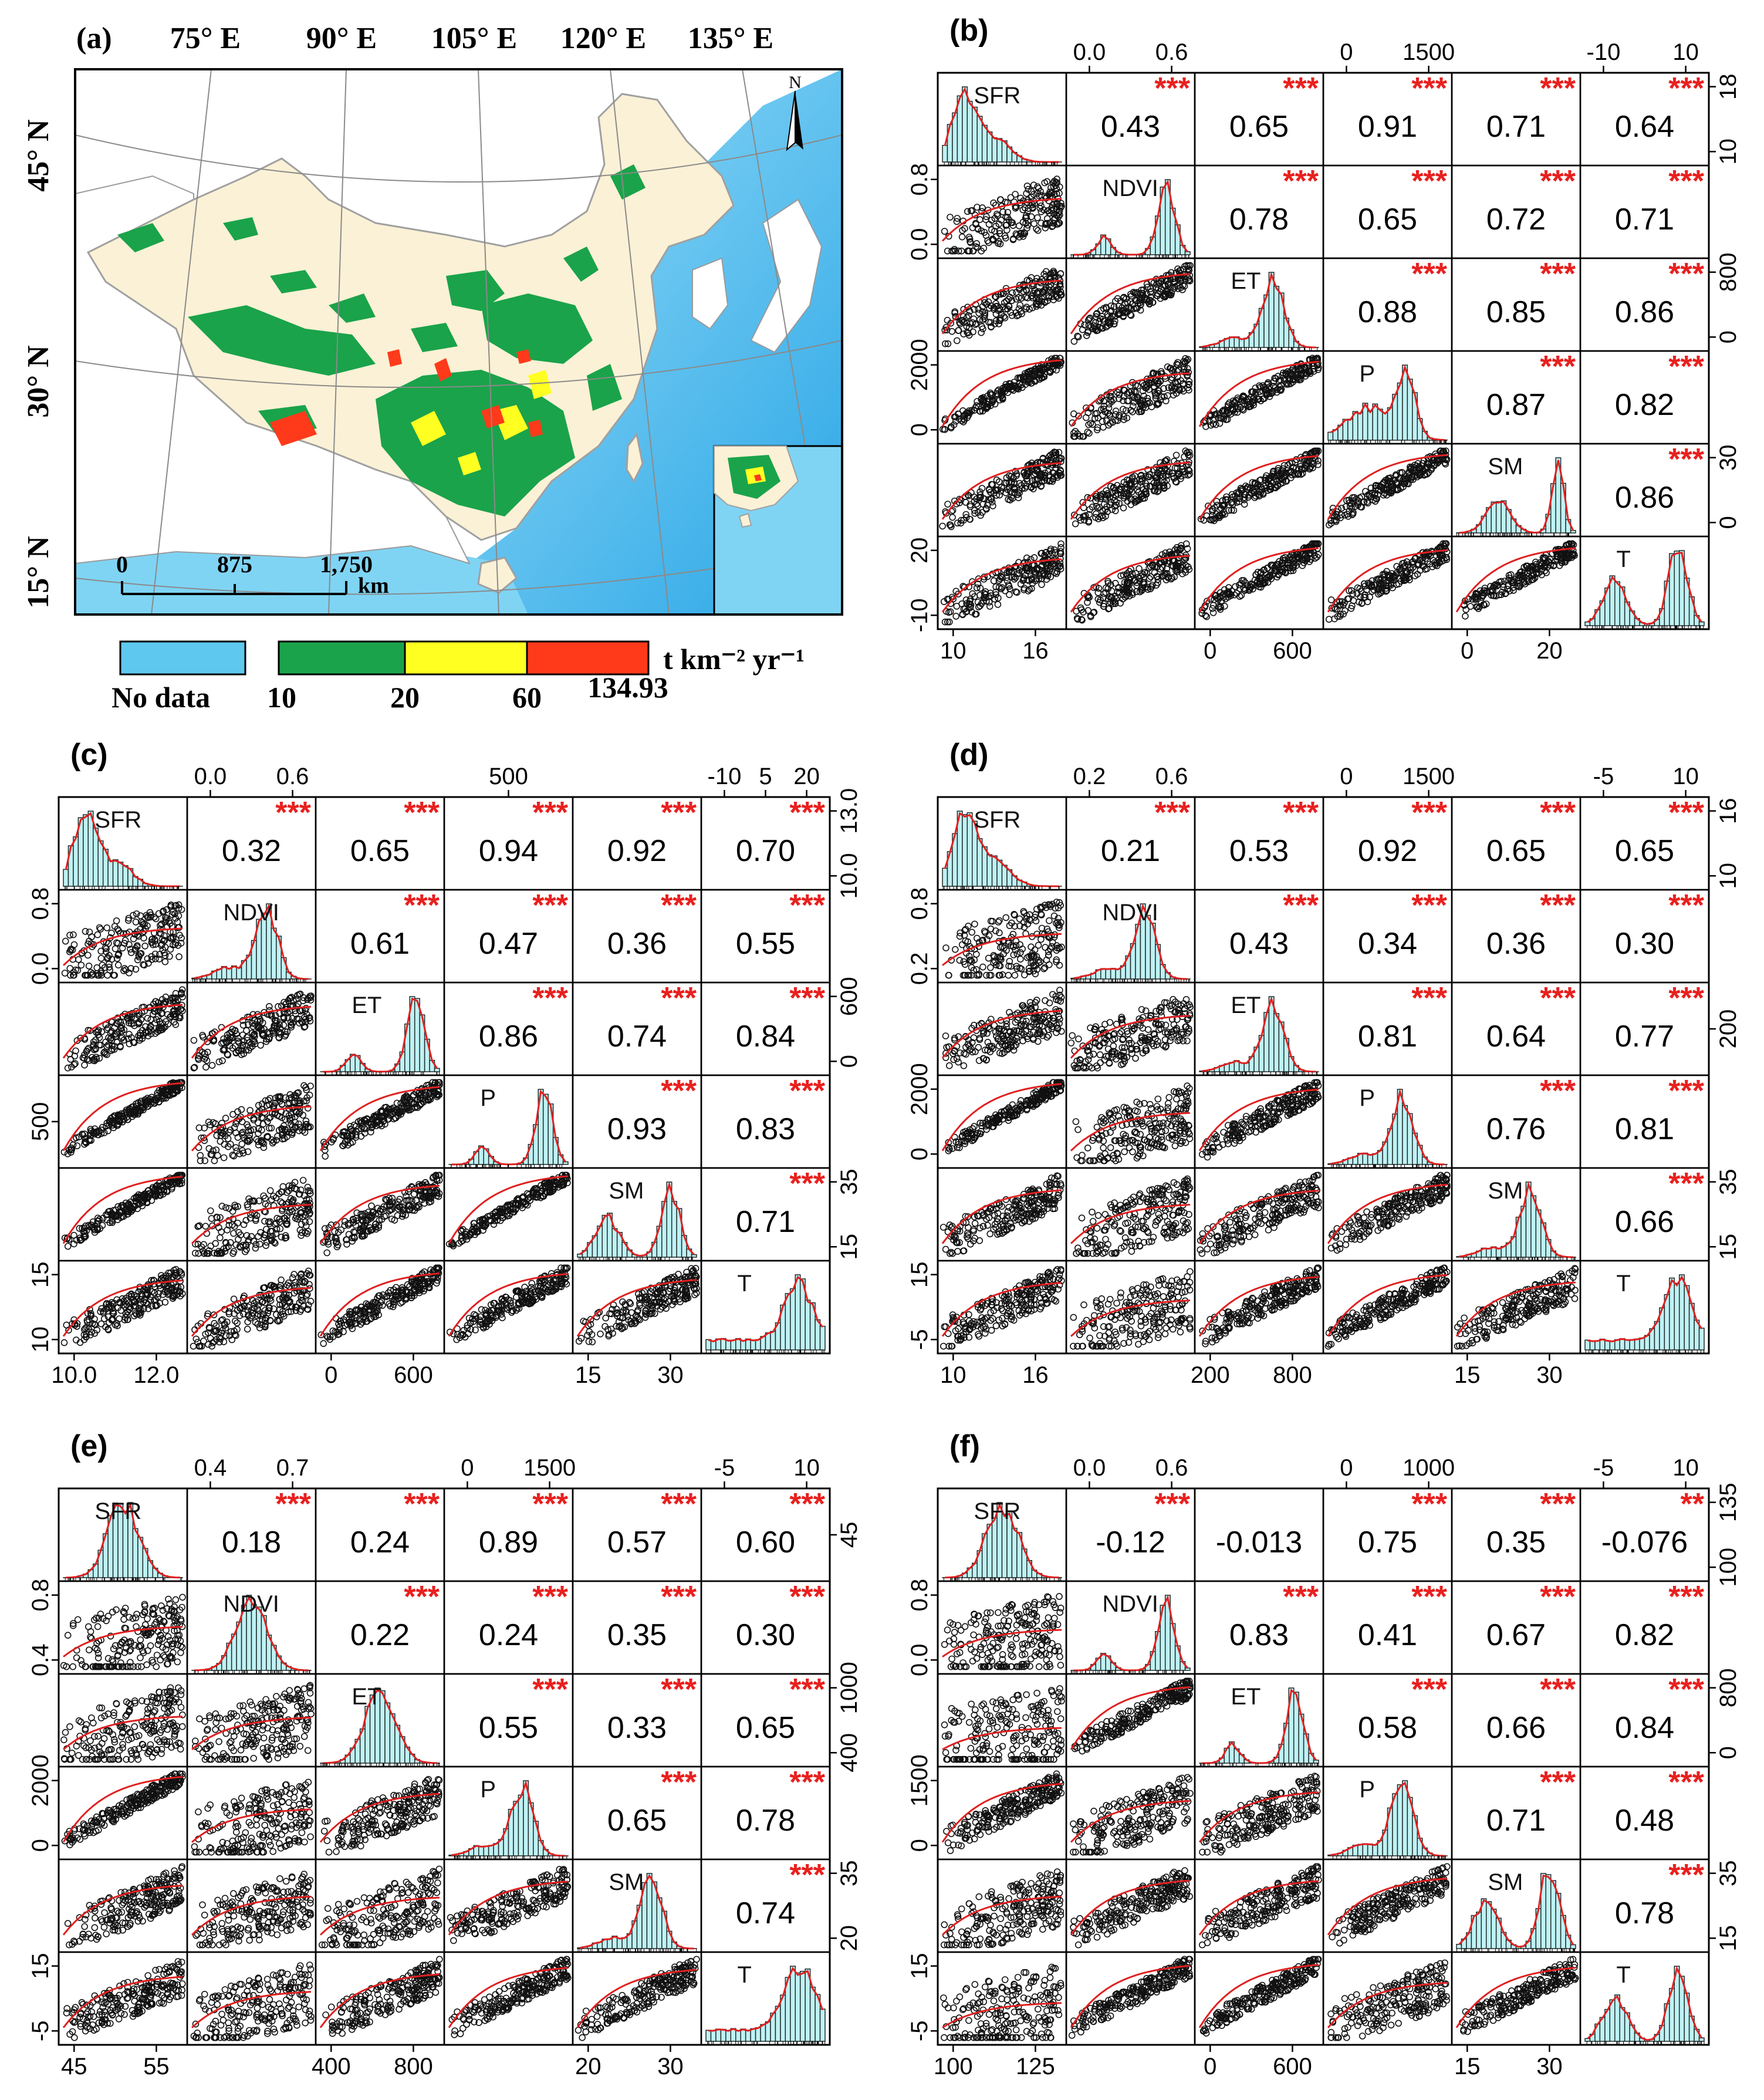 Image resolution: width=1764 pixels, height=2100 pixels. Describe the element at coordinates (778, 530) in the screenshot. I see `map-inset` at that location.